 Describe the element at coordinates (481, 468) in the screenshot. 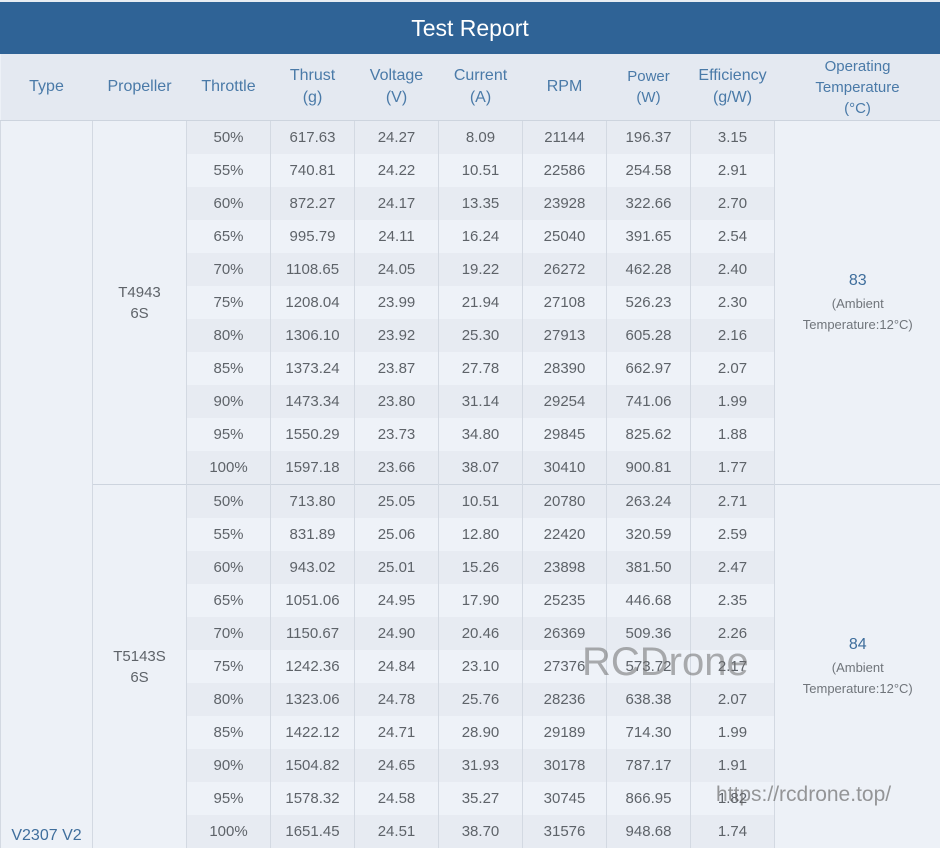

I see `current-cell: 38.07` at that location.